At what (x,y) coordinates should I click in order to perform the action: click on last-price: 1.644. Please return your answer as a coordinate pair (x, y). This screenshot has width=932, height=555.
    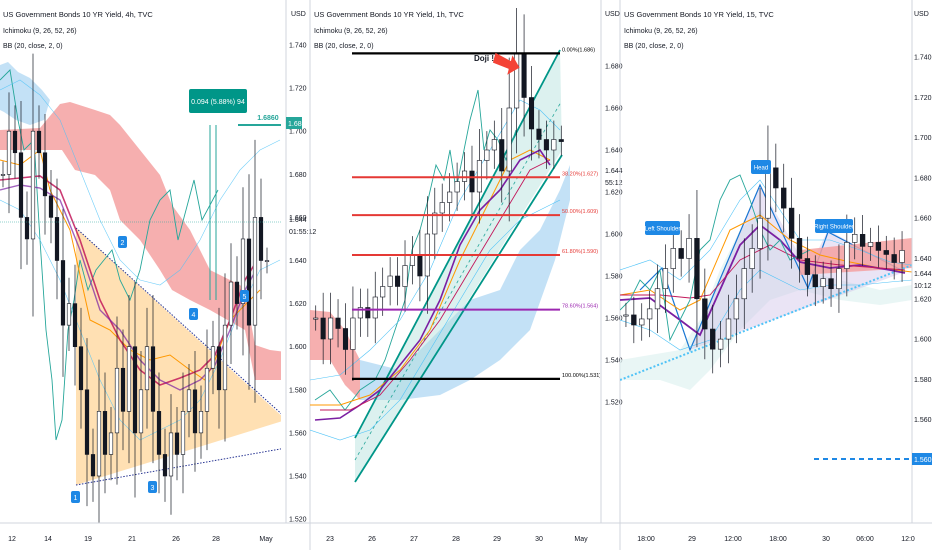
    Looking at the image, I should click on (298, 220).